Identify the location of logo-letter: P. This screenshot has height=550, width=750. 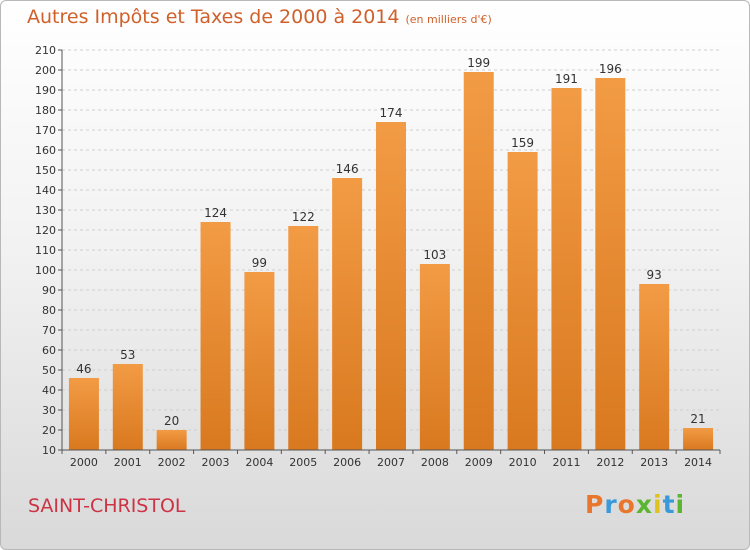
(595, 504).